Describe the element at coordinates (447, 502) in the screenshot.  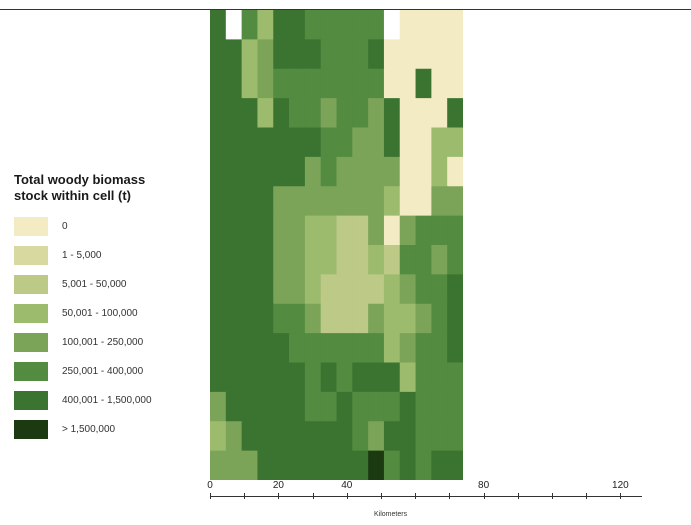
I see `scale-bar: Kilometers 0 20 40 80 120` at that location.